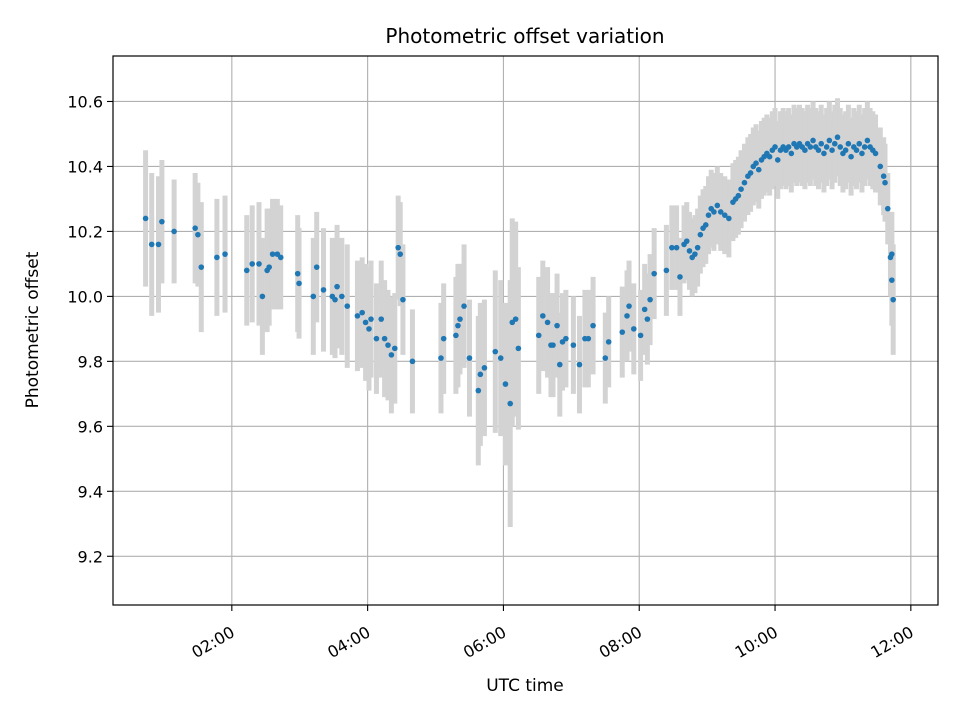  Describe the element at coordinates (90, 329) in the screenshot. I see `y-axis-ticks: 9.2 9.4 9.6 9.8 10.0 10.2 10.4 10.6` at that location.